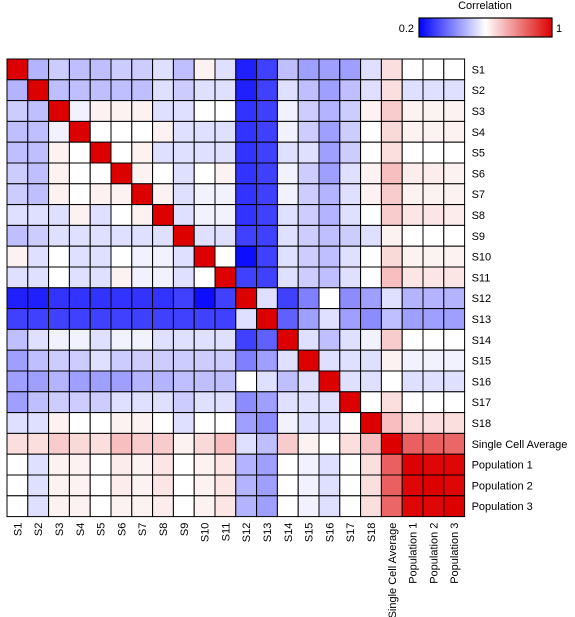  What do you see at coordinates (372, 533) in the screenshot?
I see `column-label: S18` at bounding box center [372, 533].